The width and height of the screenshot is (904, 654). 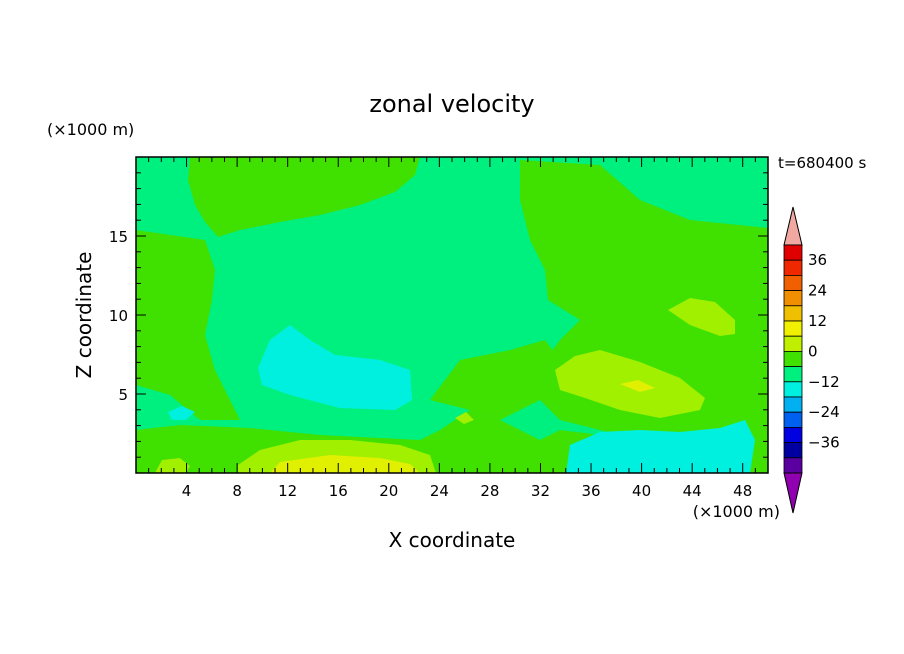 What do you see at coordinates (345, 464) in the screenshot?
I see `contour-bottom-positive-core` at bounding box center [345, 464].